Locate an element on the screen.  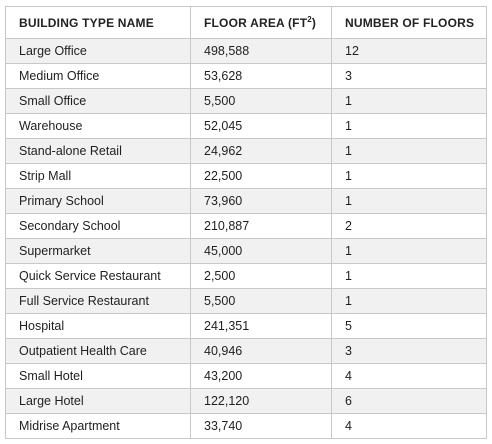
cell-floor-area: 24,962 is located at coordinates (261, 151).